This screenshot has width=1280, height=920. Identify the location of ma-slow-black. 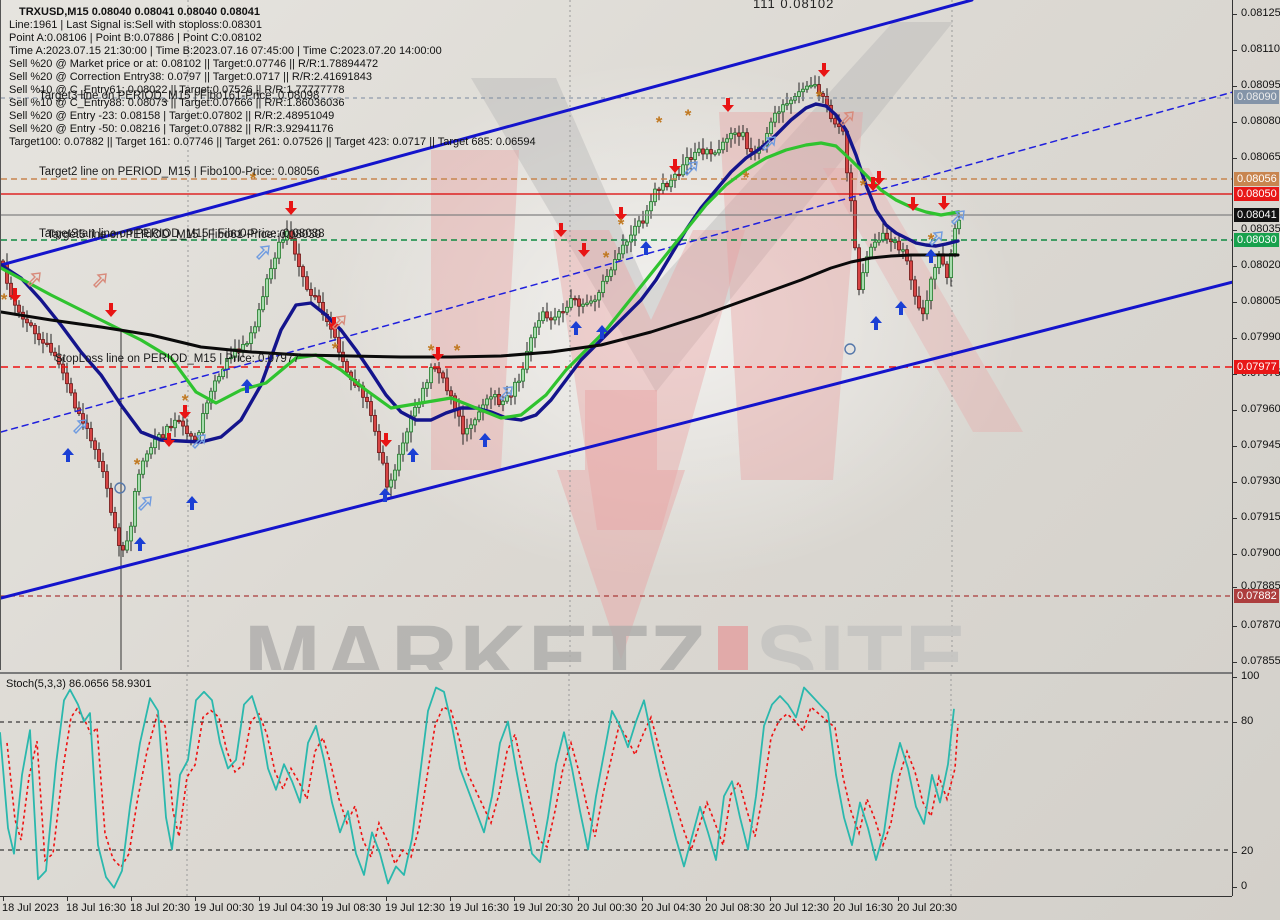
(480, 306).